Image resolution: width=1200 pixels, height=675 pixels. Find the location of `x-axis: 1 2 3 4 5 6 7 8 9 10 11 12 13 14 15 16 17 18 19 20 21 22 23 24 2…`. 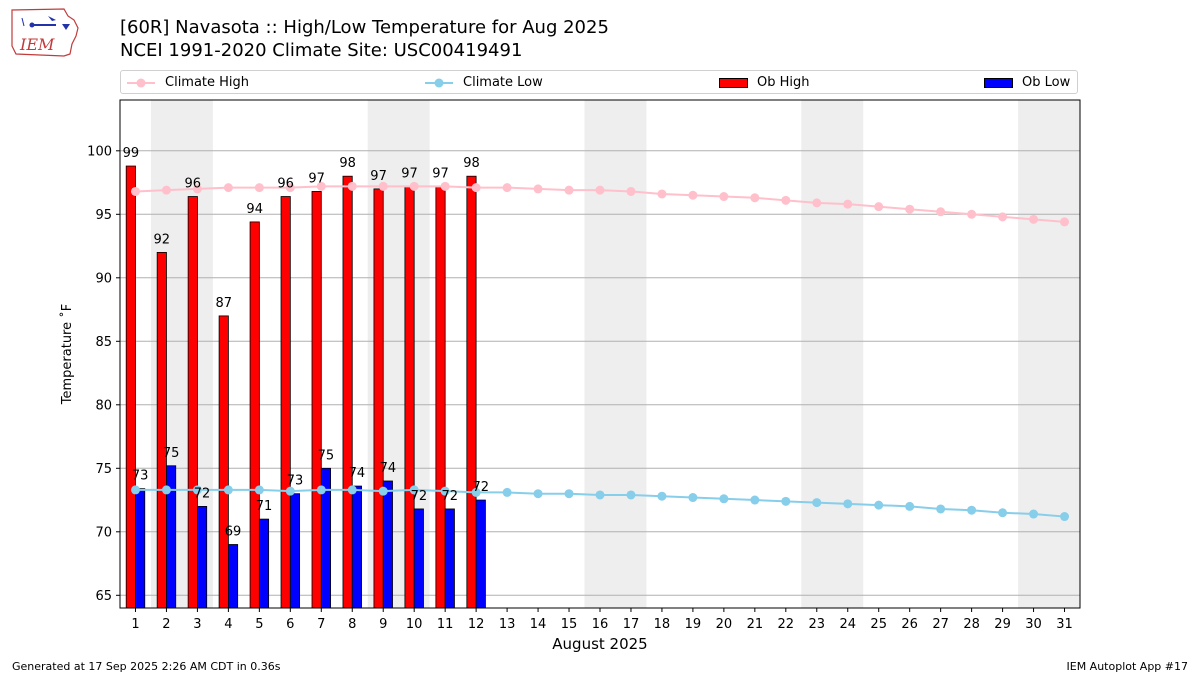

x-axis: 1 2 3 4 5 6 7 8 9 10 11 12 13 14 15 16 17 18 19 20 21 22 23 24 2… is located at coordinates (602, 620).